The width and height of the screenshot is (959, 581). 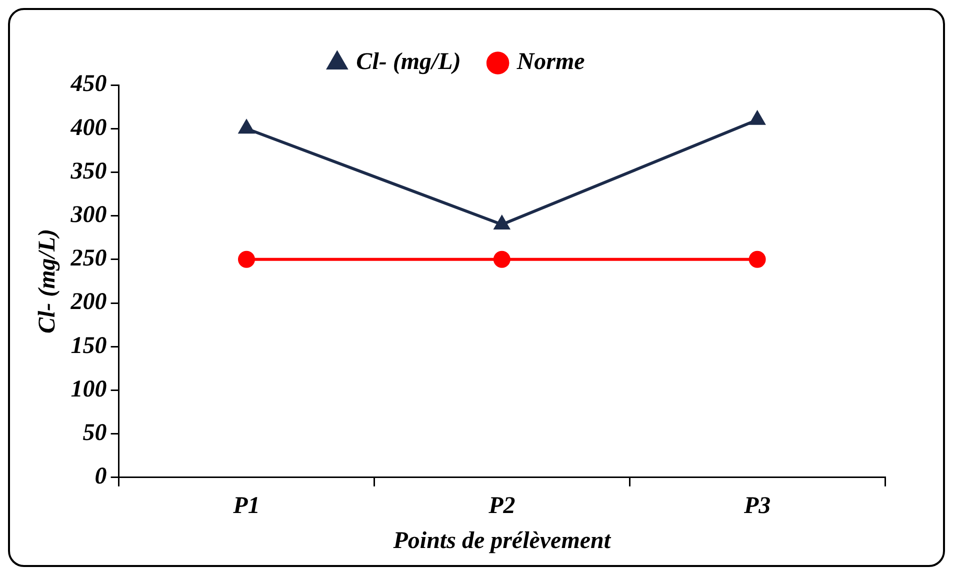 What do you see at coordinates (551, 62) in the screenshot?
I see `legend-label: Norme` at bounding box center [551, 62].